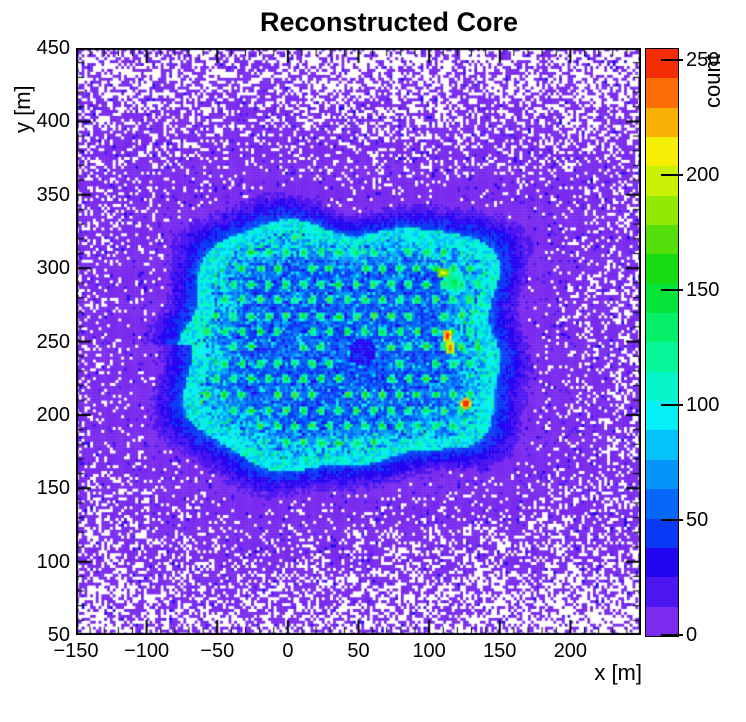  What do you see at coordinates (53, 414) in the screenshot?
I see `y-axis-tick-label: 200` at bounding box center [53, 414].